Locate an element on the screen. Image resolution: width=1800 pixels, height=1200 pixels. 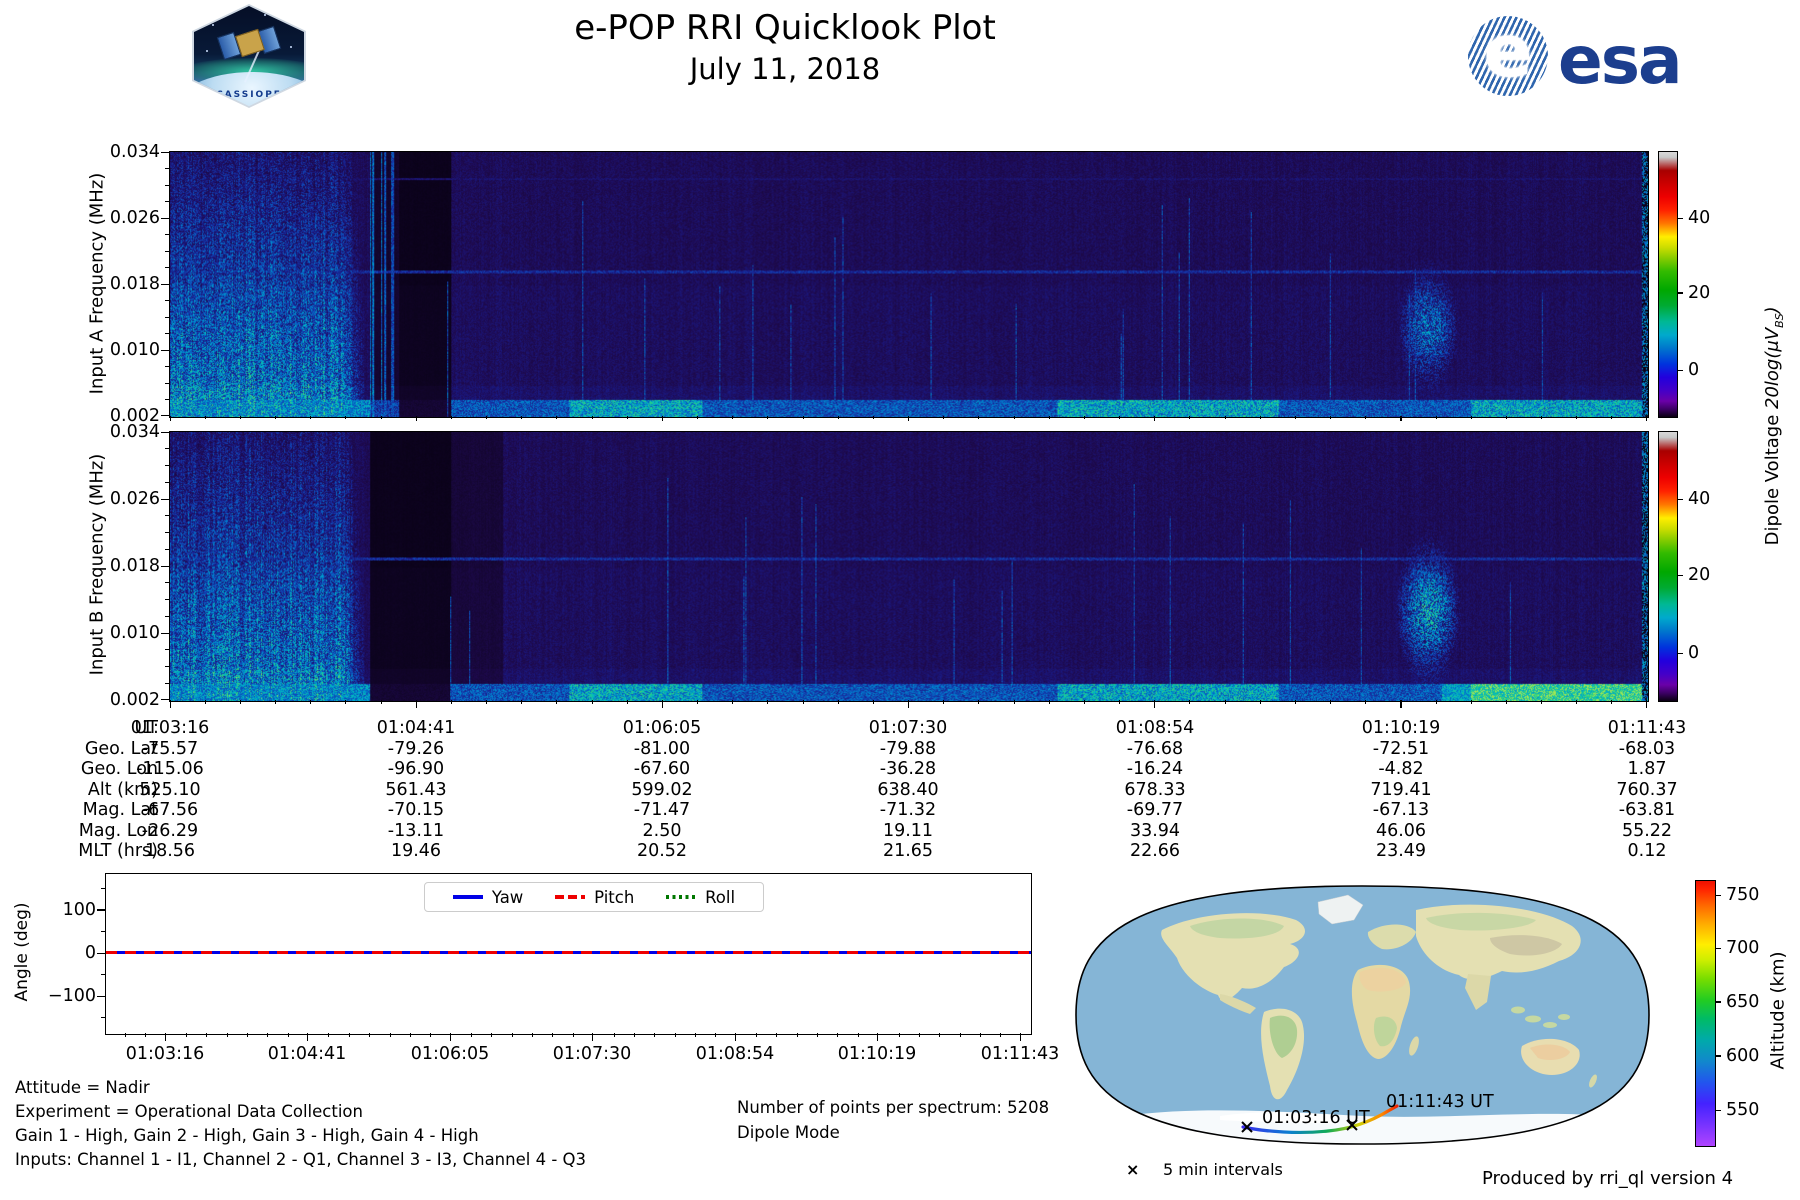
colorbar-a is located at coordinates (1668, 284).